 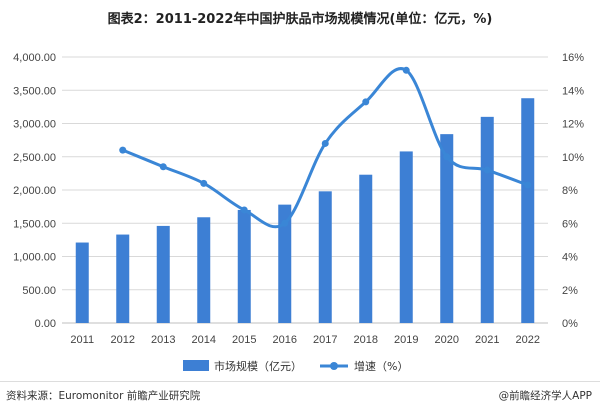 I want to click on right-tick-label: 0%, so click(x=570, y=324).